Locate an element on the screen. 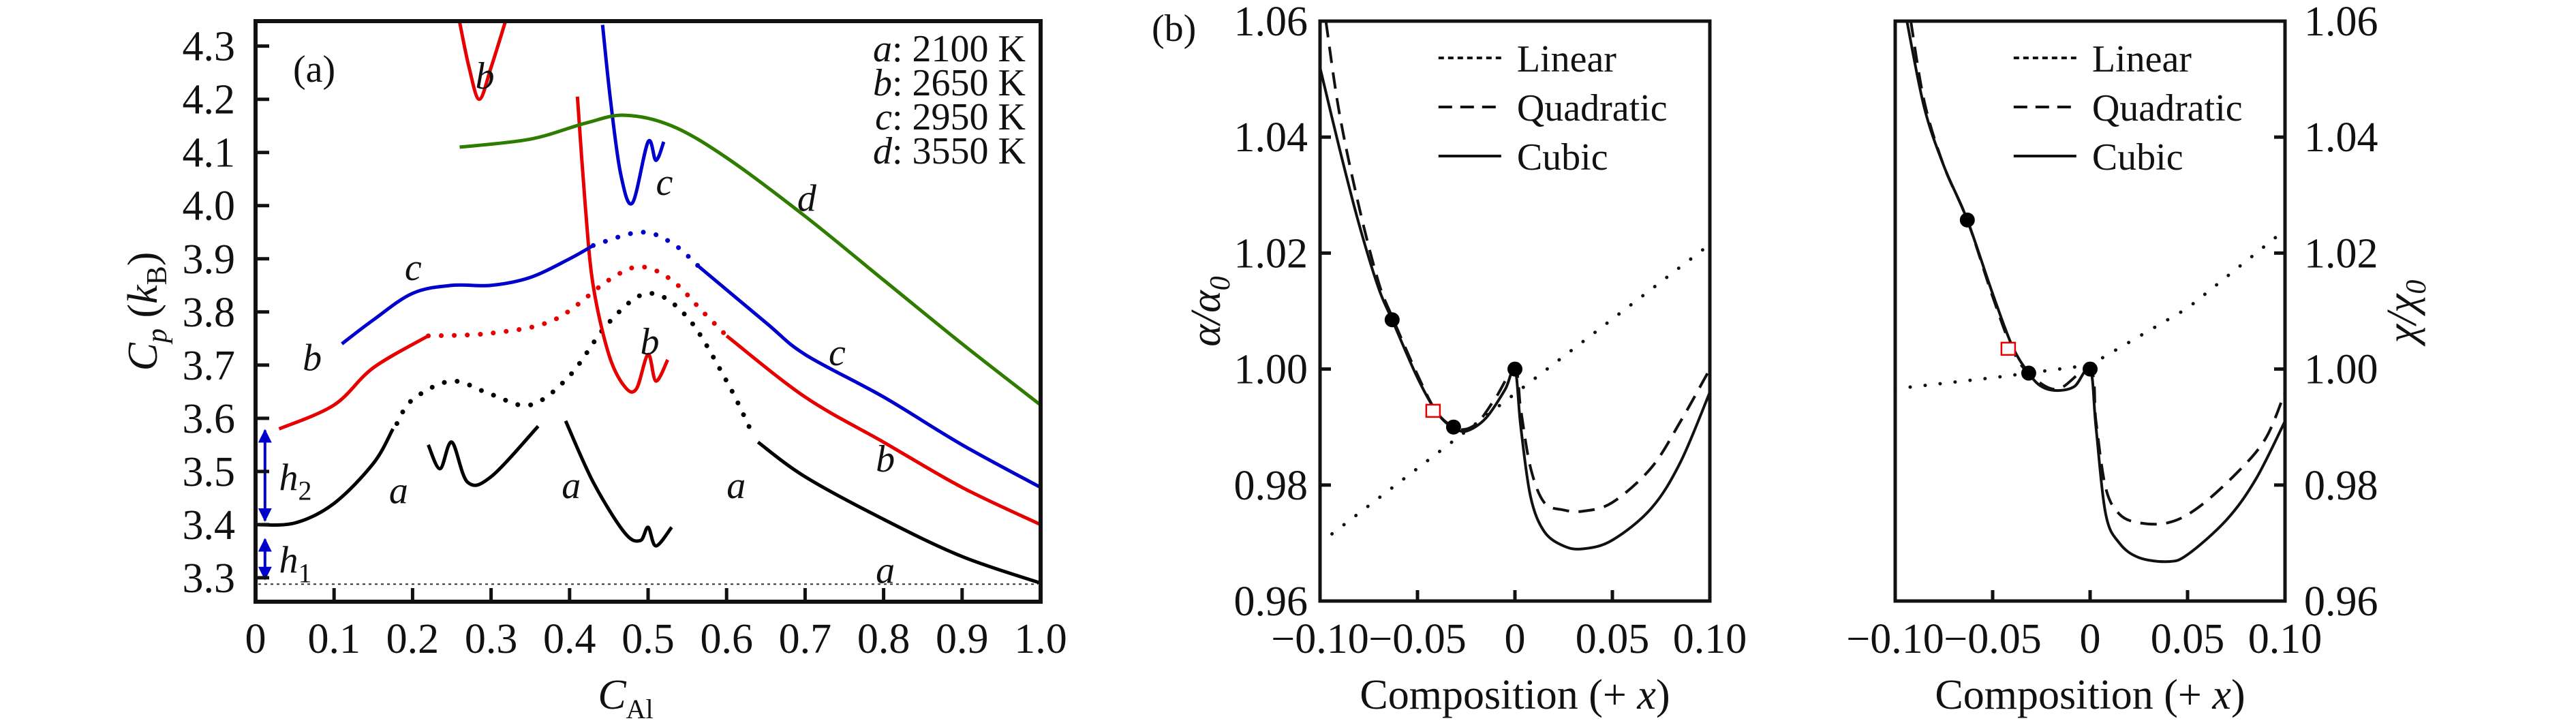 This screenshot has height=723, width=2576. curve-c-dotted-segment is located at coordinates (646, 249).